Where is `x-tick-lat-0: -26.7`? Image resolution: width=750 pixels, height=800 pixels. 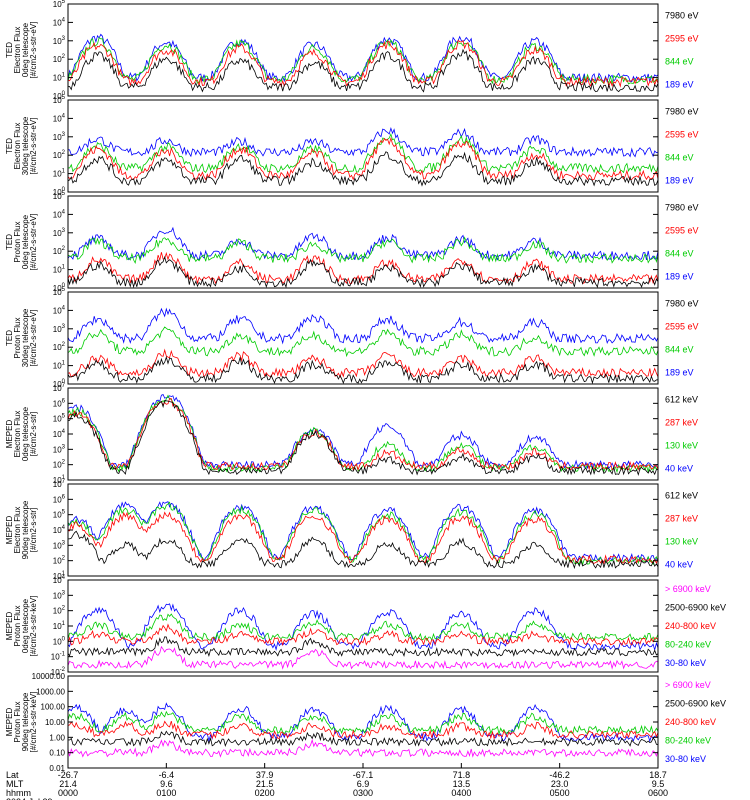 x-tick-lat-0: -26.7 is located at coordinates (68, 775).